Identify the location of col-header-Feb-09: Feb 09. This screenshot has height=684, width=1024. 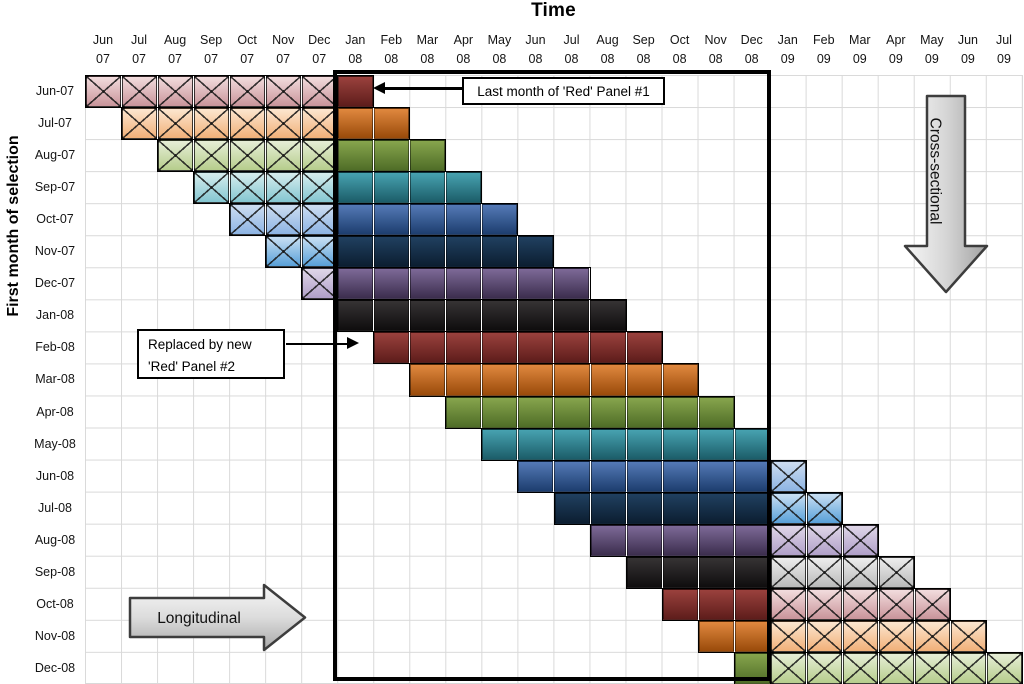
(823, 49).